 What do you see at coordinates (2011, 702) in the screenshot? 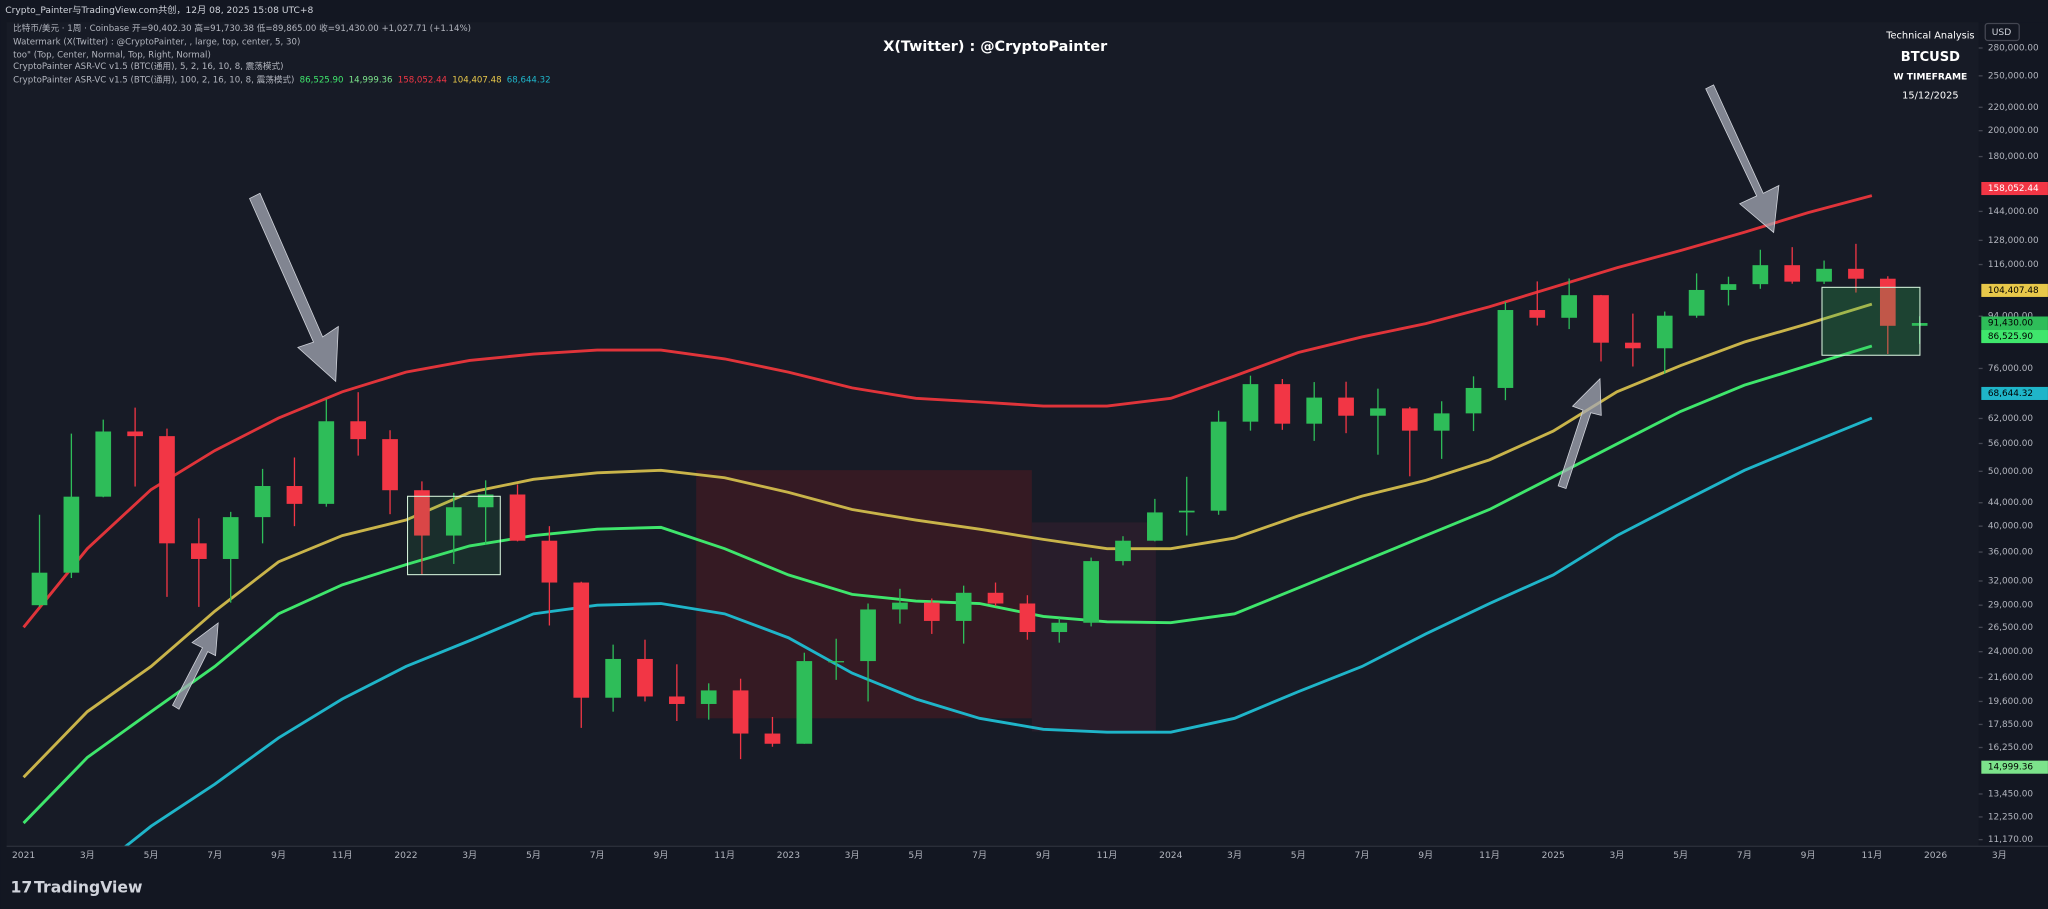
I see `y-tick-label: 19,600.00` at bounding box center [2011, 702].